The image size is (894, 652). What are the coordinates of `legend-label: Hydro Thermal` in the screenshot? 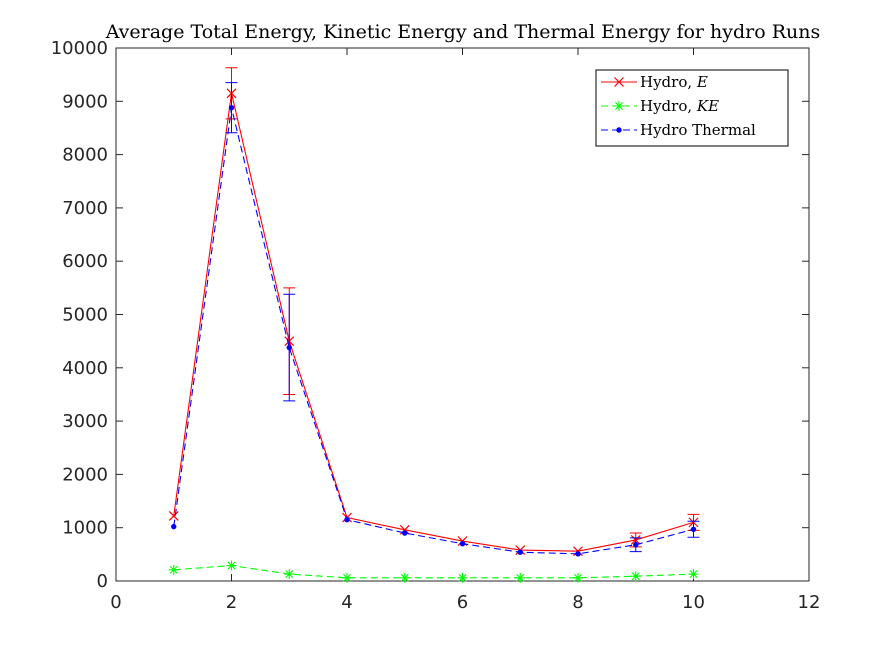 It's located at (698, 130).